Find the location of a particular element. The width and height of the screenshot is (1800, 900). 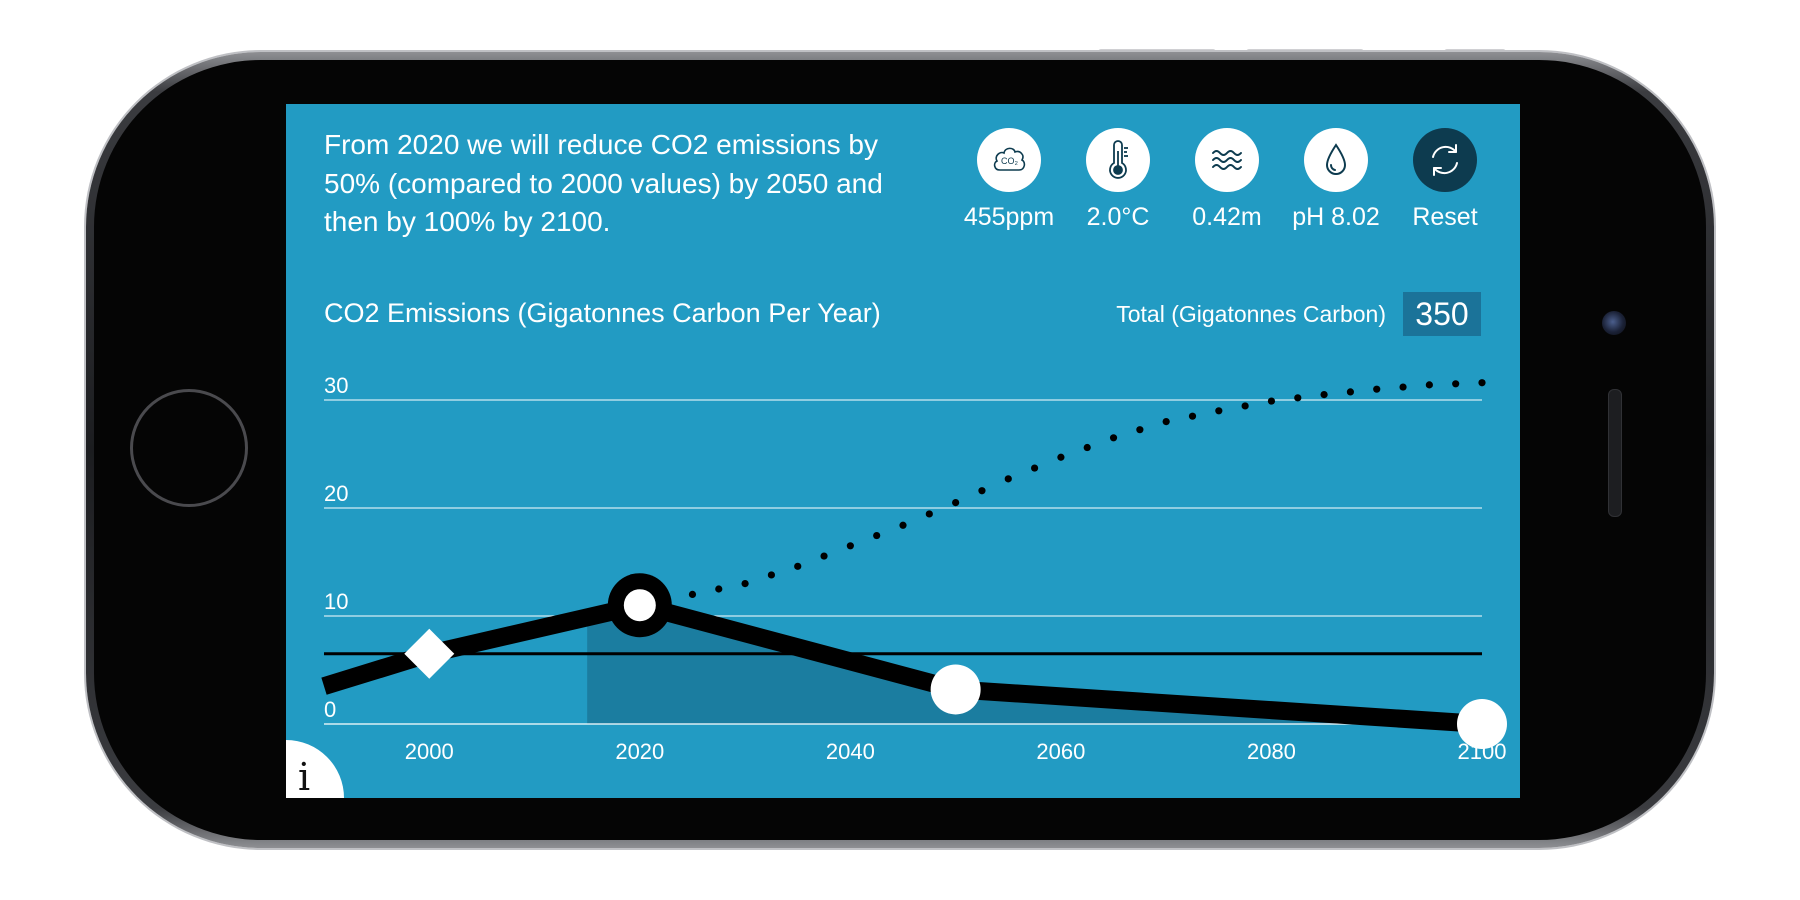

ph-indicator: pH 8.02 is located at coordinates (1336, 180).